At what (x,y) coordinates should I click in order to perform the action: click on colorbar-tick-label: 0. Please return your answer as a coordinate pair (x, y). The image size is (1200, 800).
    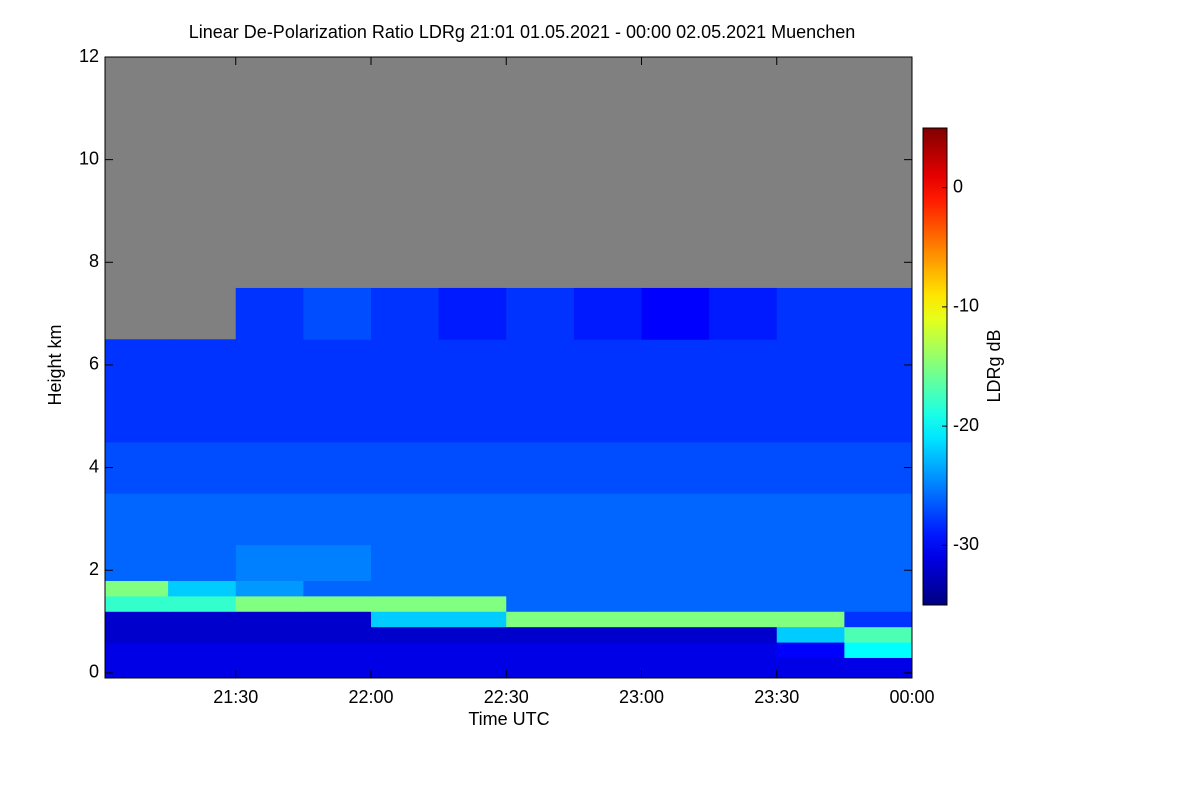
    Looking at the image, I should click on (958, 186).